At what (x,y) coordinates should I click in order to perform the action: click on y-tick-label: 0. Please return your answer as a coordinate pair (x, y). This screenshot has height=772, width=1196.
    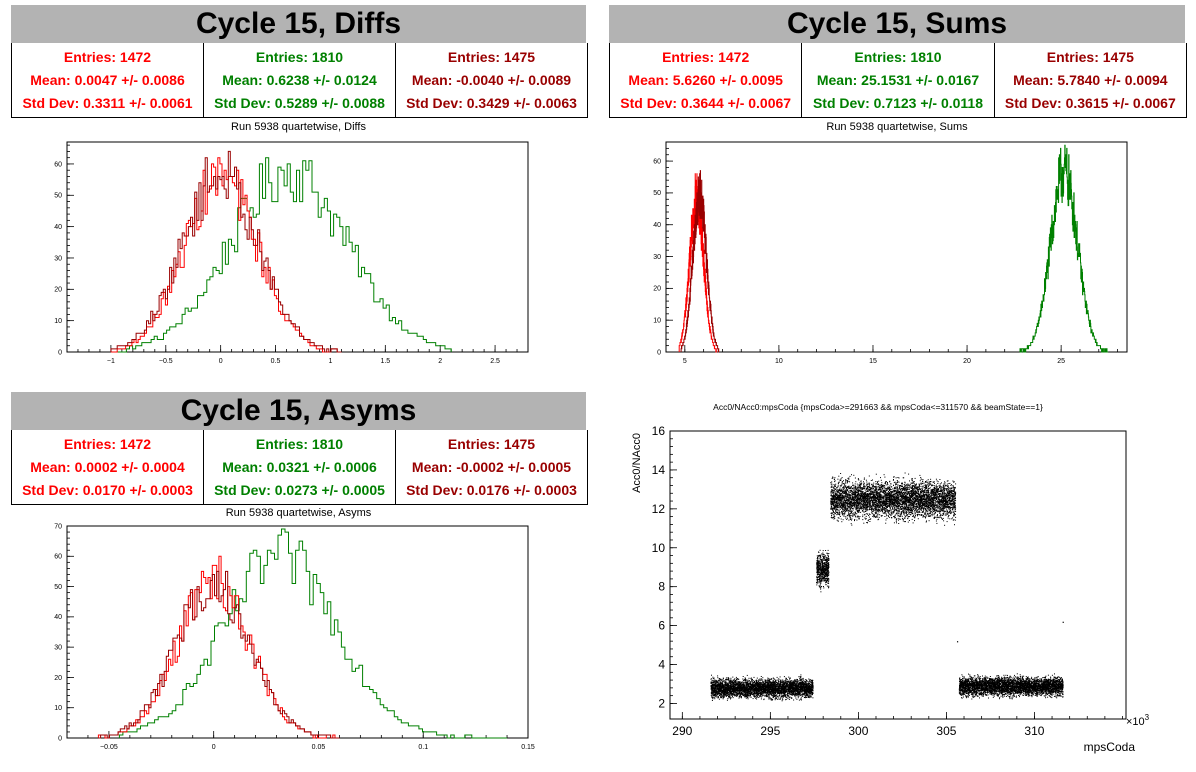
    Looking at the image, I should click on (60, 352).